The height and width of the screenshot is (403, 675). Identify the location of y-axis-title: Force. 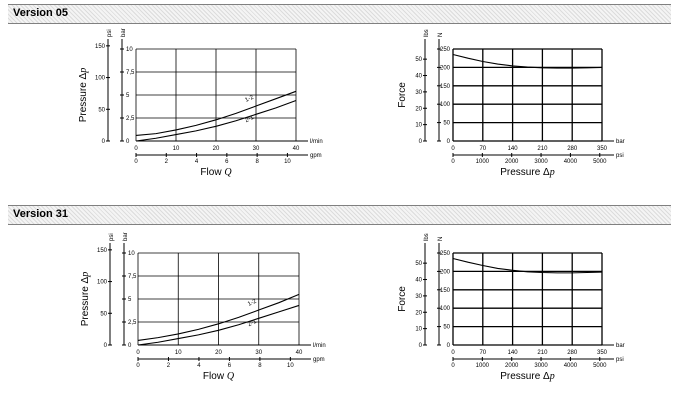
(402, 95).